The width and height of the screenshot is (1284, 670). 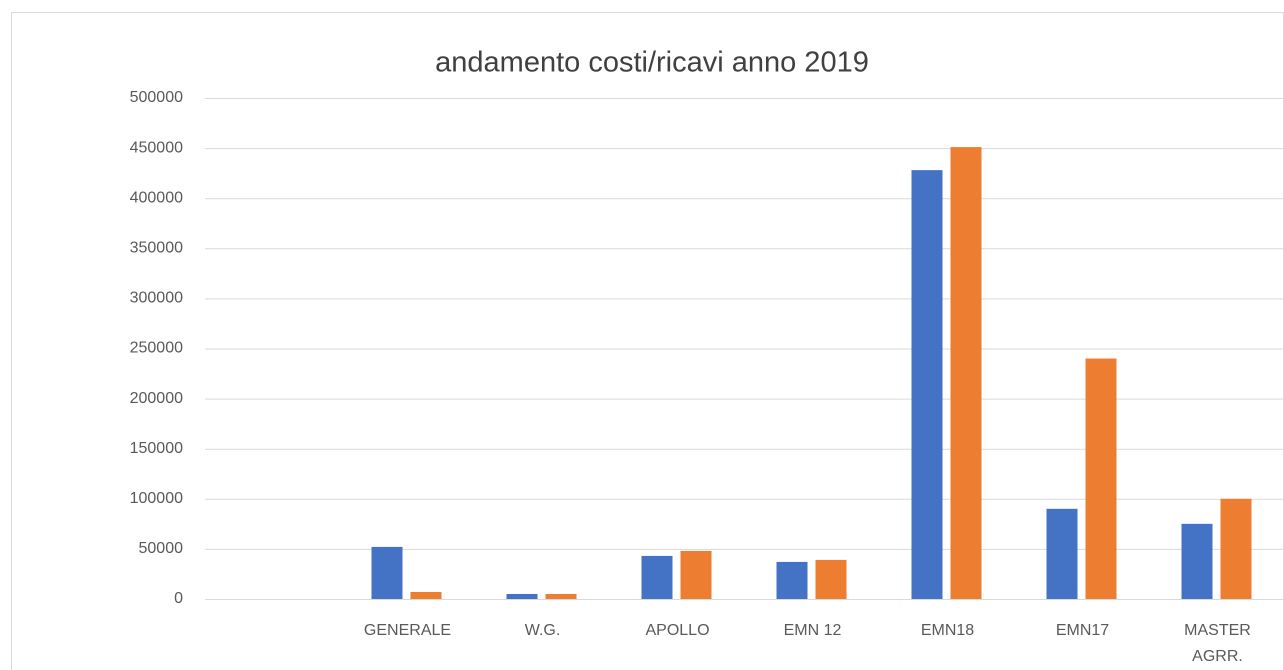 What do you see at coordinates (156, 348) in the screenshot?
I see `y-tick-label: 250000` at bounding box center [156, 348].